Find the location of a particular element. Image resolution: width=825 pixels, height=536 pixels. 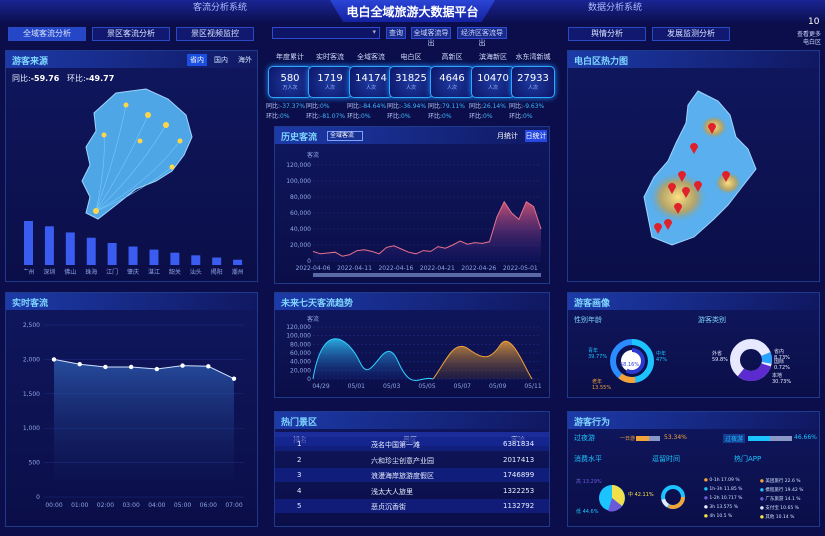

kpi-label: 全域客流 is located at coordinates (371, 57).